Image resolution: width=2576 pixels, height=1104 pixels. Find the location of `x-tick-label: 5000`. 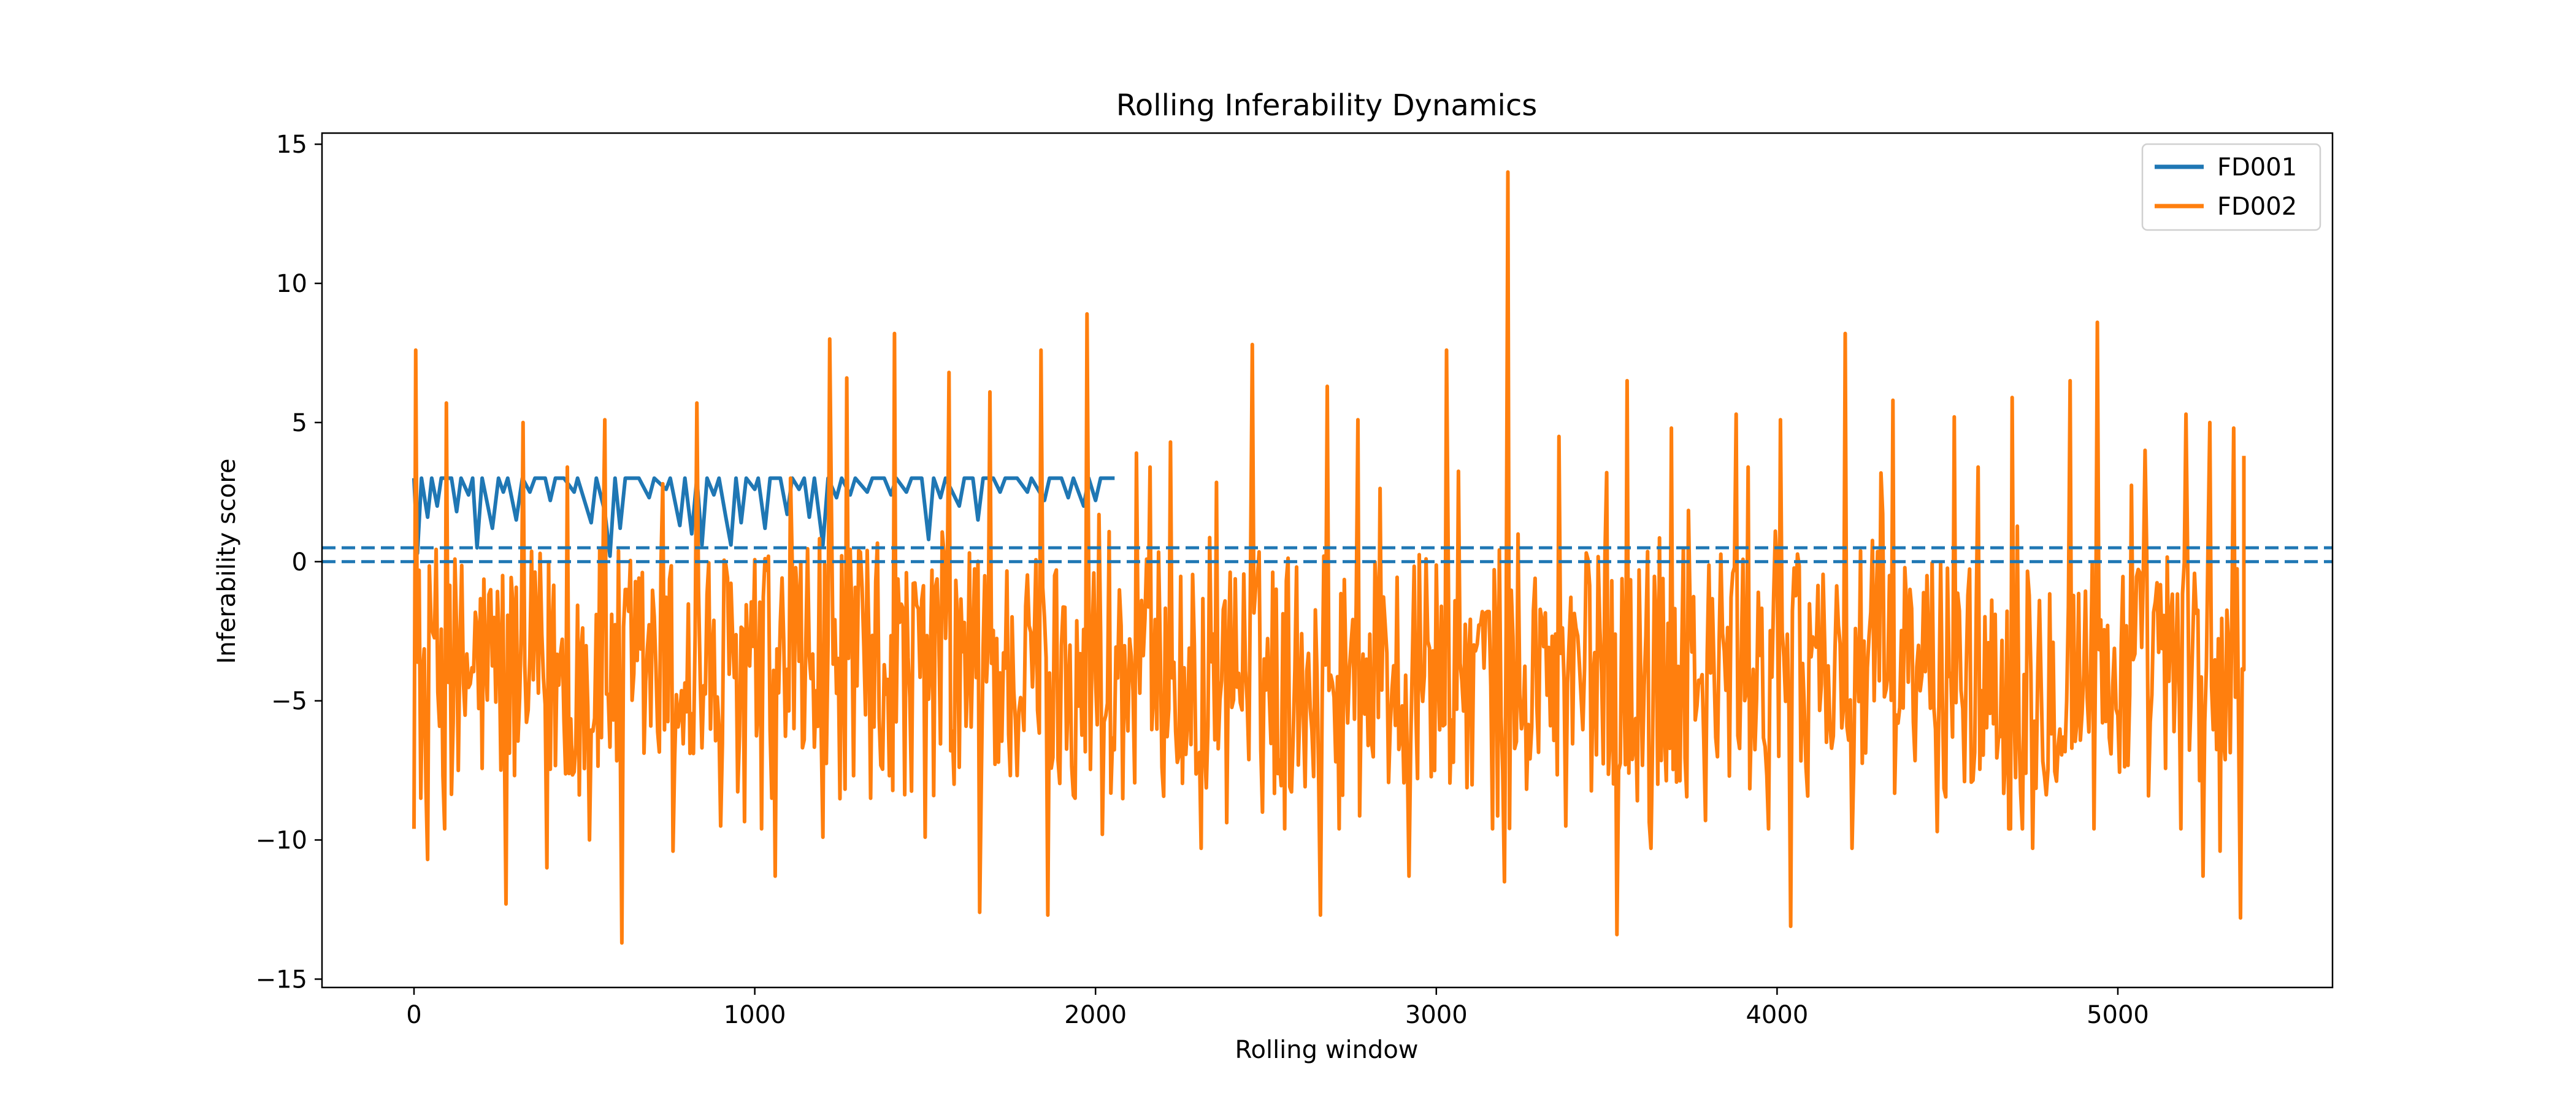

x-tick-label: 5000 is located at coordinates (2118, 1015).